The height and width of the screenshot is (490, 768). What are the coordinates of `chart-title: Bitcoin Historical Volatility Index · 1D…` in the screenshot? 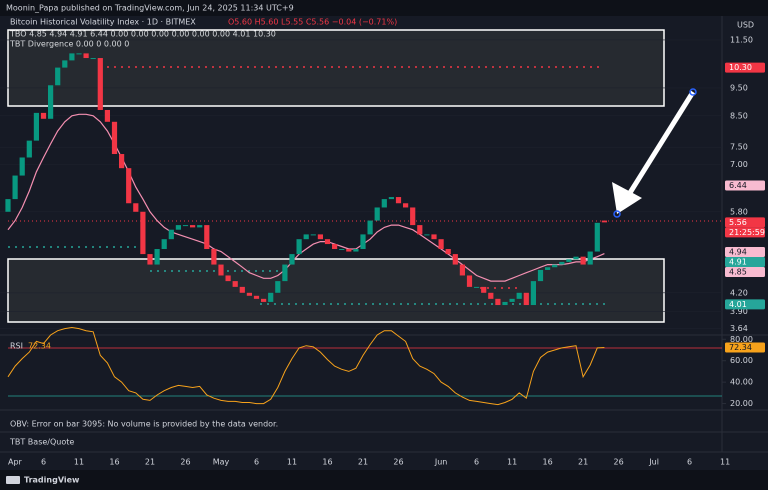 It's located at (103, 22).